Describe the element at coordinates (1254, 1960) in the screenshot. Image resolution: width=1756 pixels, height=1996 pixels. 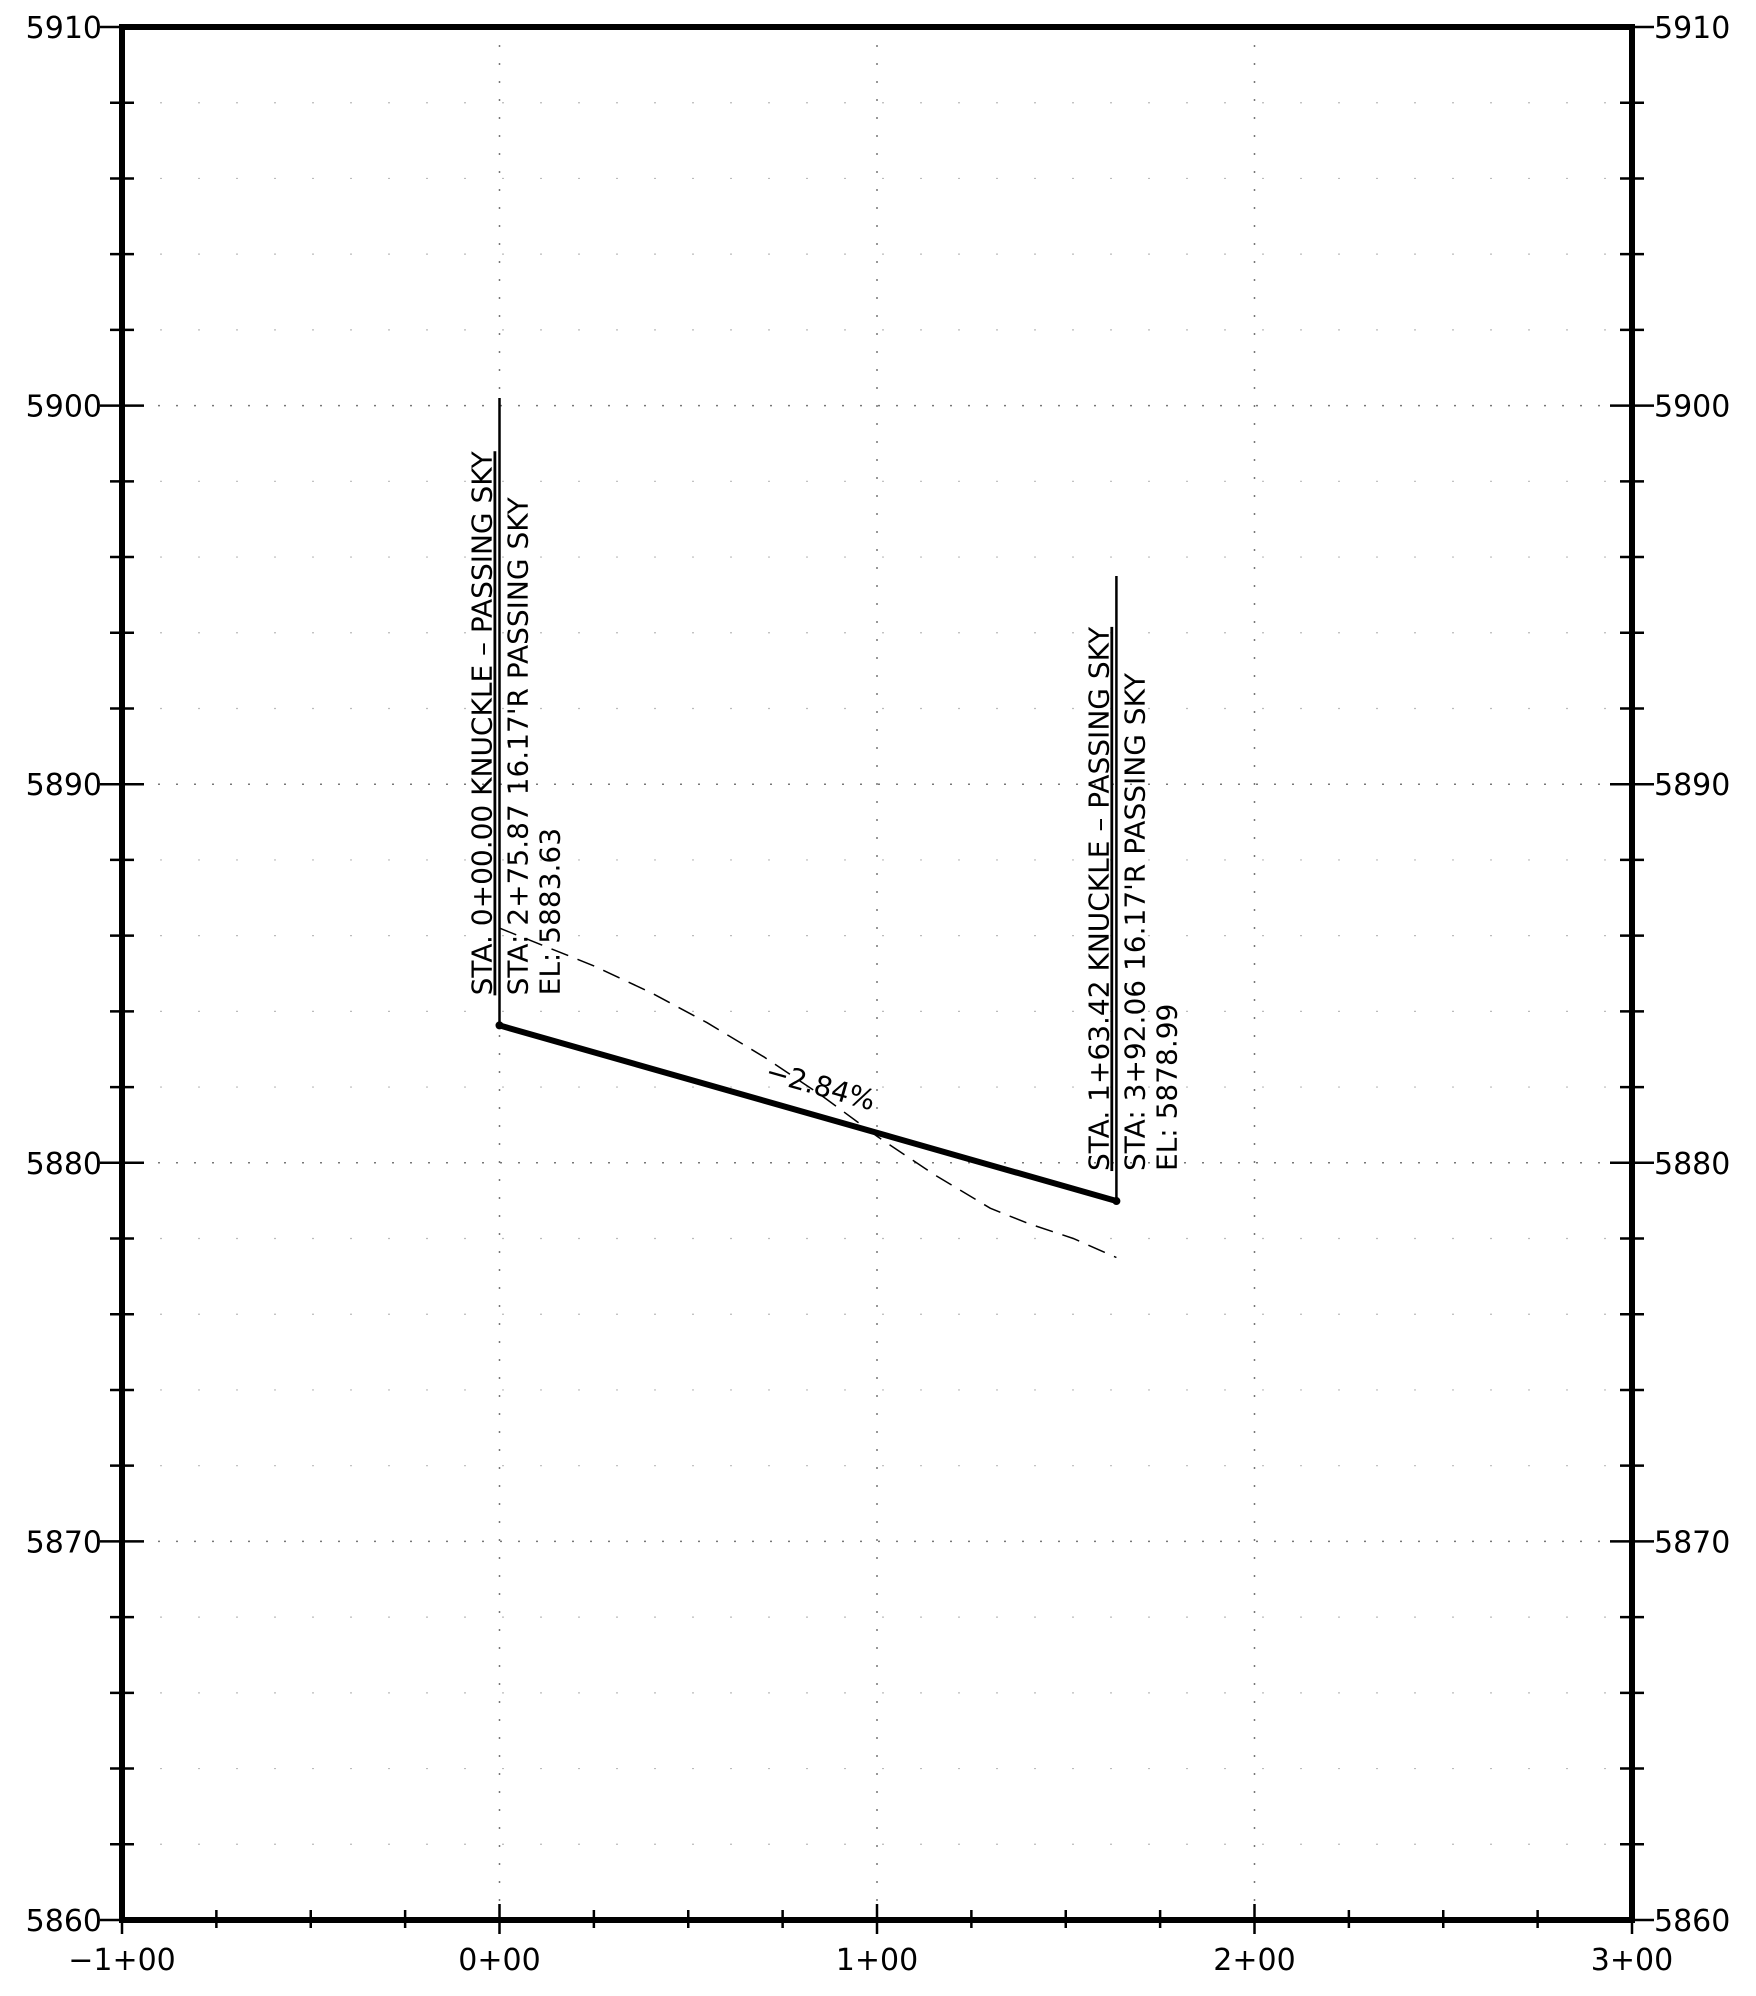
I see `x-tick-label: 2+00` at that location.